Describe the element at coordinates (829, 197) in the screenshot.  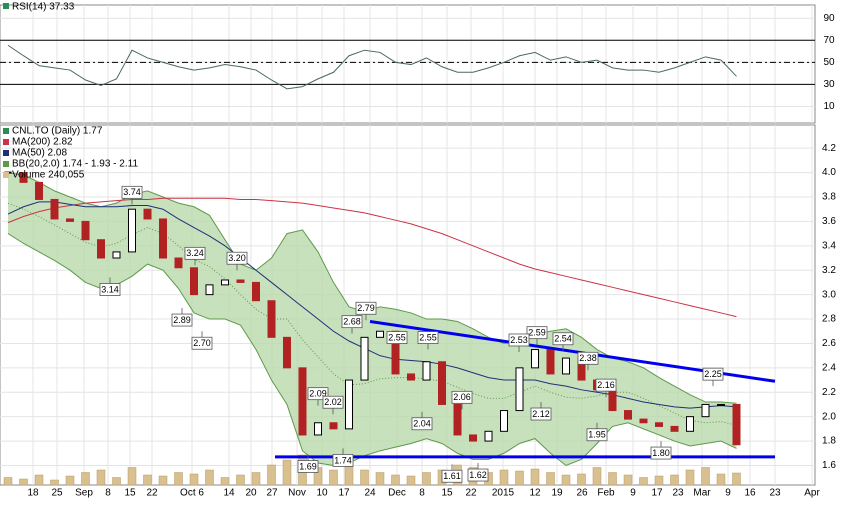
I see `y-tick-label: 3.8` at that location.